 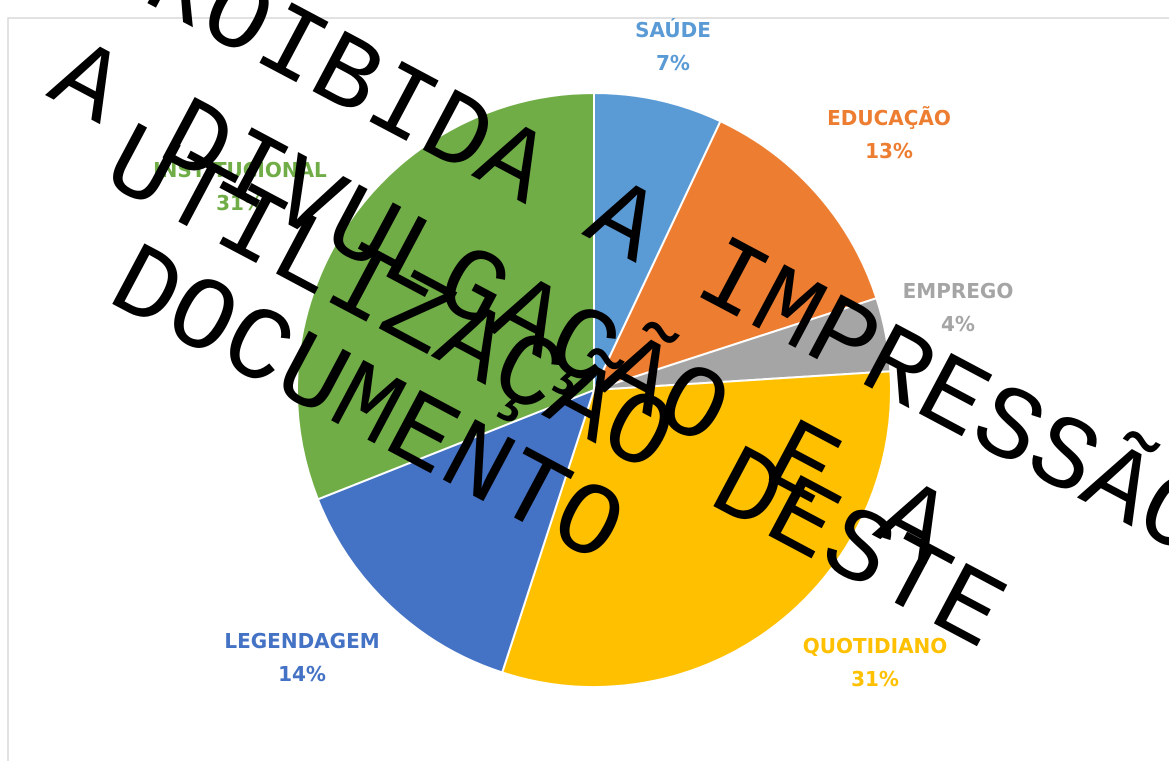 What do you see at coordinates (889, 151) in the screenshot?
I see `value-label: 13%` at bounding box center [889, 151].